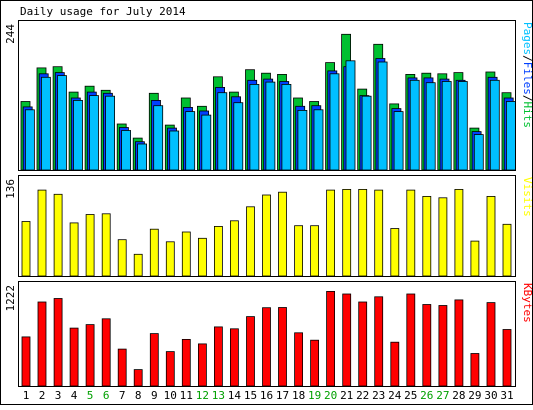 The height and width of the screenshot is (410, 533). Describe the element at coordinates (426, 395) in the screenshot. I see `x-label-day-26: 26` at that location.